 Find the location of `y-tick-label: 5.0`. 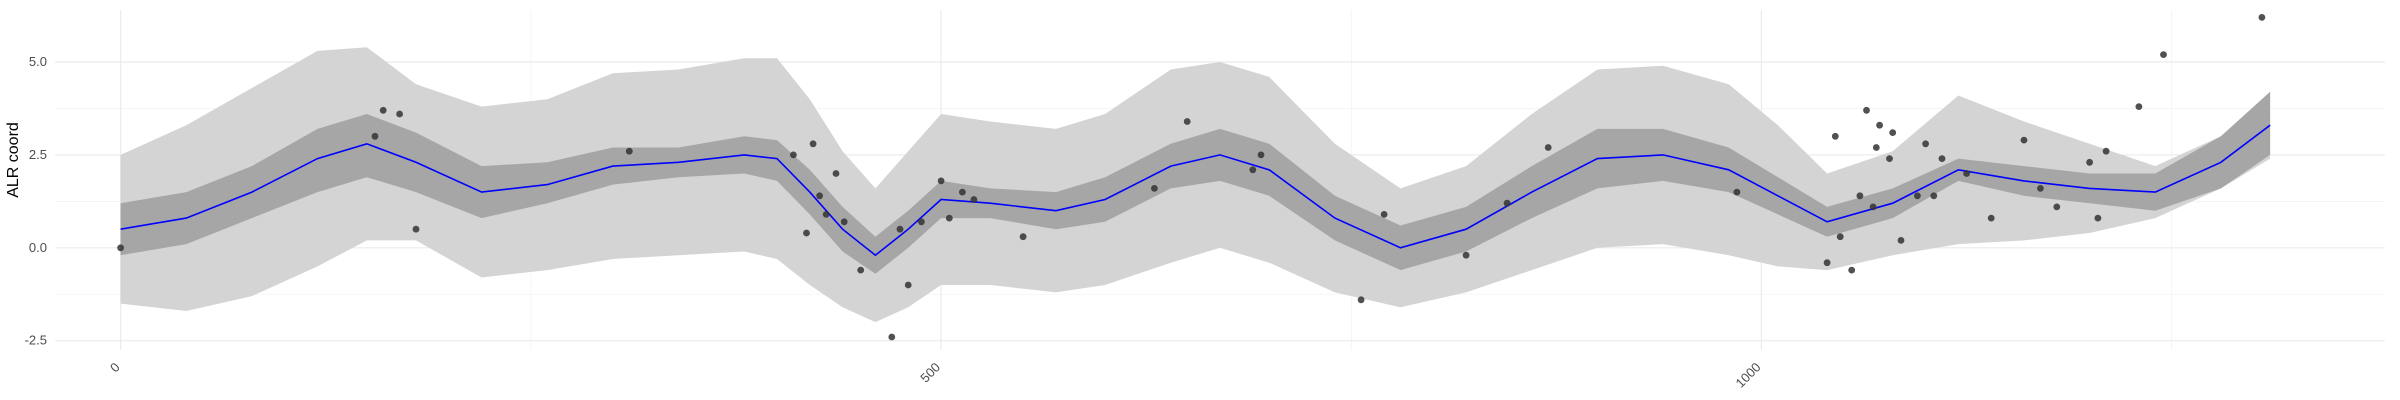

y-tick-label: 5.0 is located at coordinates (38, 61).